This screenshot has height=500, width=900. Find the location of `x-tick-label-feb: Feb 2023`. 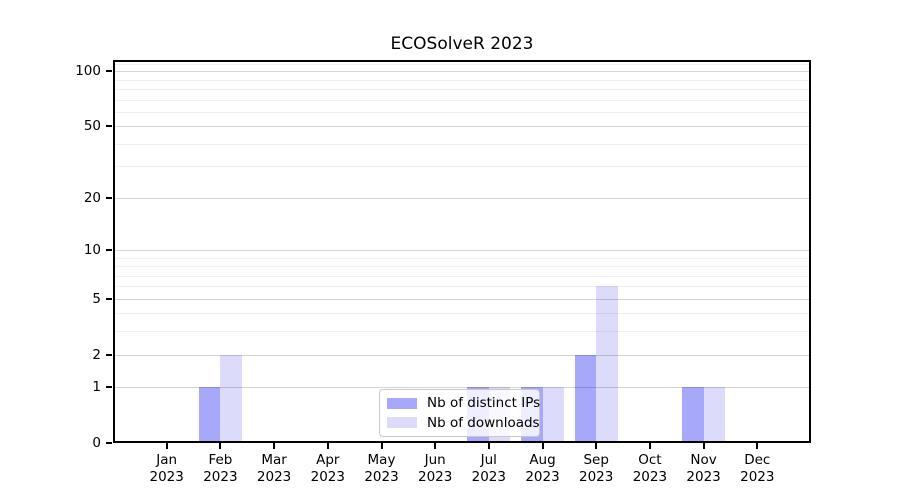

x-tick-label-feb: Feb 2023 is located at coordinates (220, 468).